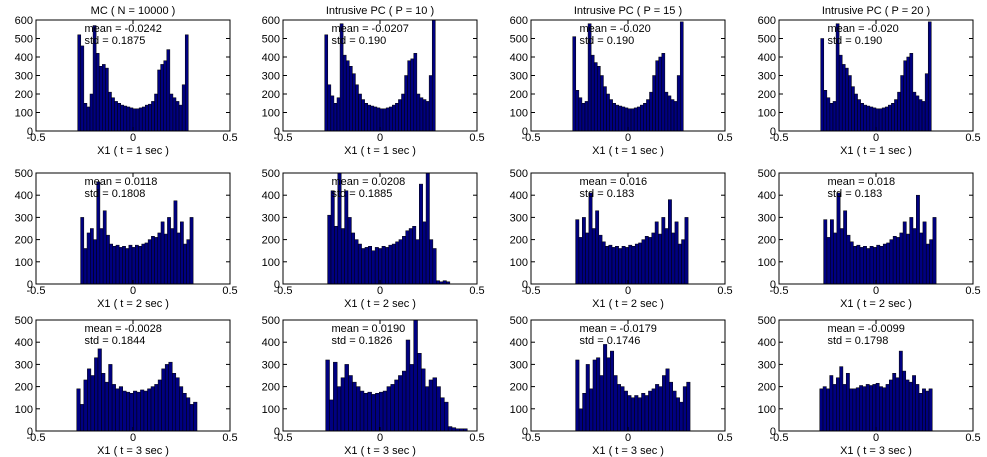  I want to click on std-annotation: std = 0.1826, so click(362, 341).